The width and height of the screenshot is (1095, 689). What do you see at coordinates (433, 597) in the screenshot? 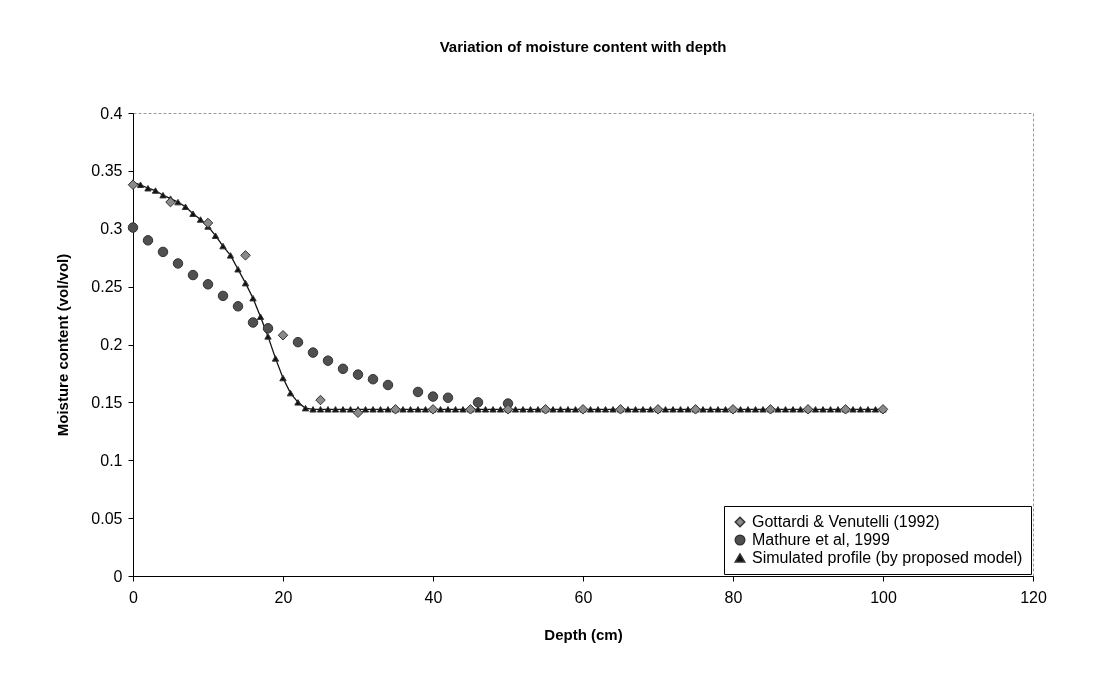
I see `x-tick-label: 40` at bounding box center [433, 597].